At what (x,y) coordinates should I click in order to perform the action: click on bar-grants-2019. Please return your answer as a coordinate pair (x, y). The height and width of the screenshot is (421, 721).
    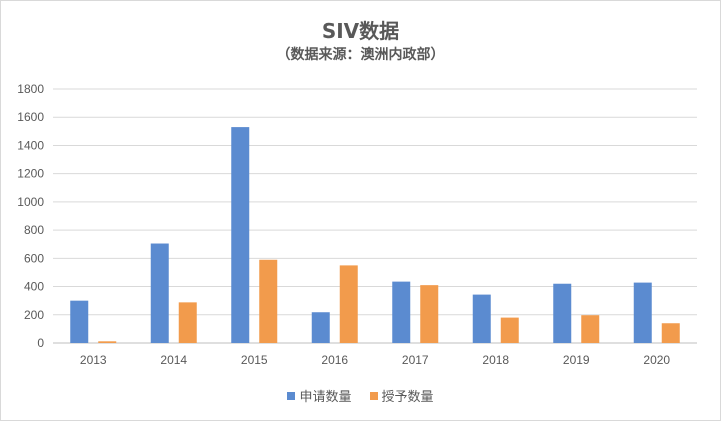
    Looking at the image, I should click on (590, 329).